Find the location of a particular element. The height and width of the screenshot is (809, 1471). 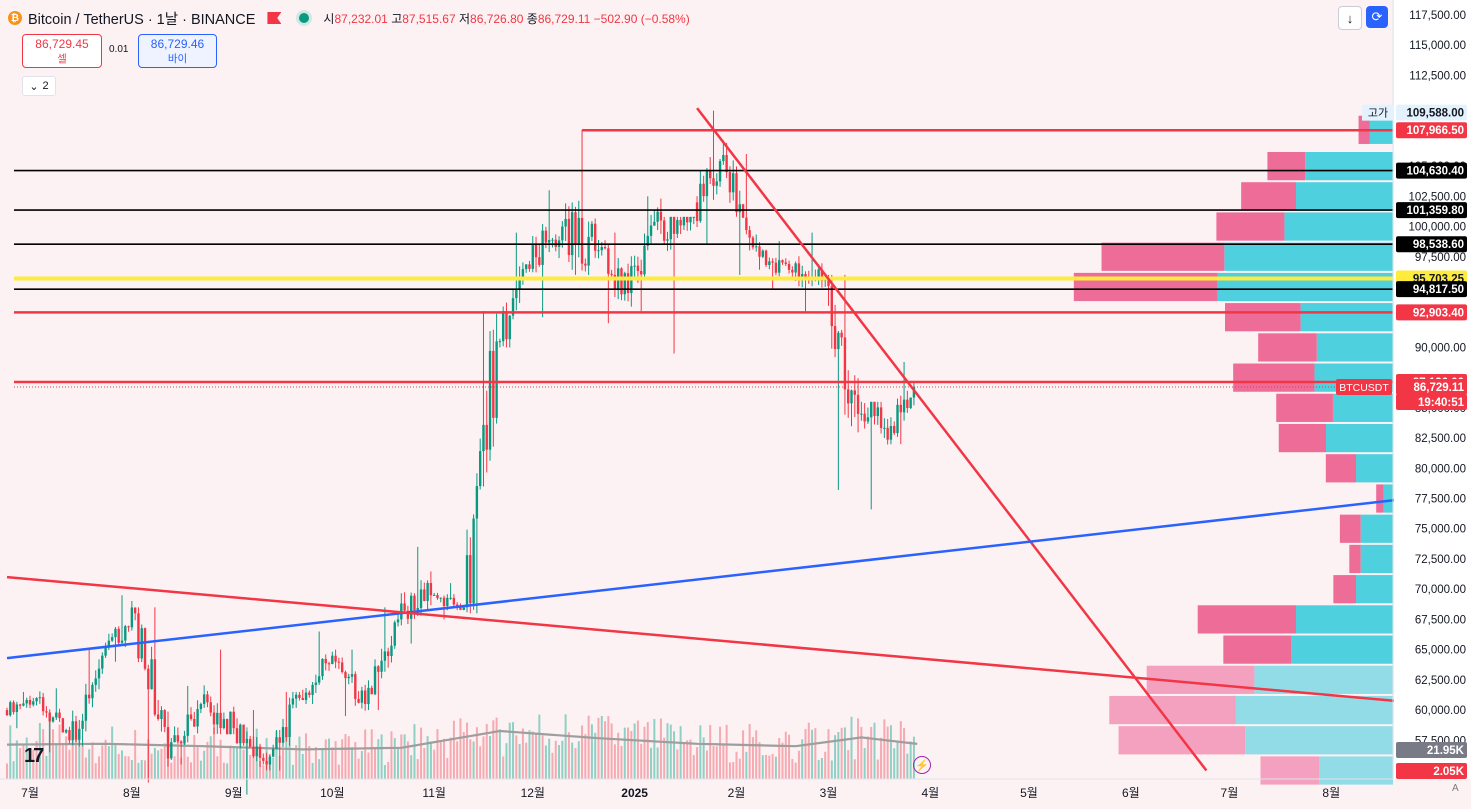

sell-button: 86,729.45 셀 is located at coordinates (62, 51).